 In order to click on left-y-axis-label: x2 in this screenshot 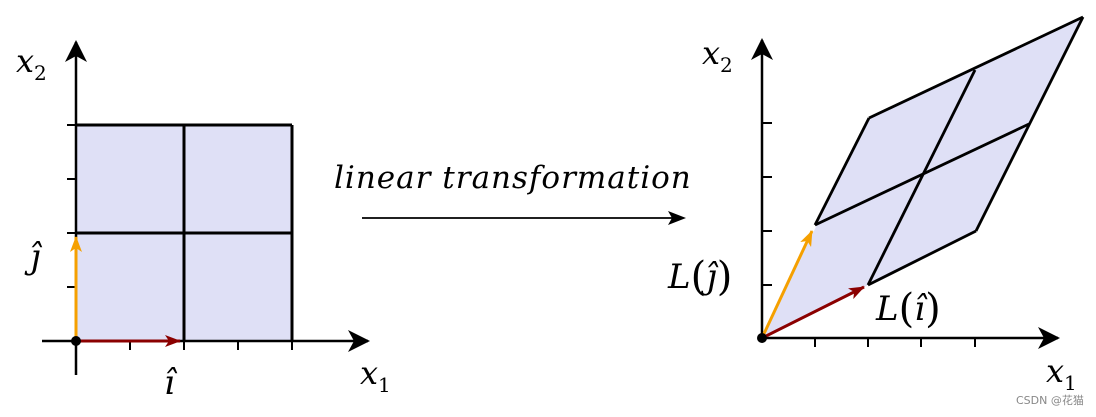, I will do `click(31, 63)`.